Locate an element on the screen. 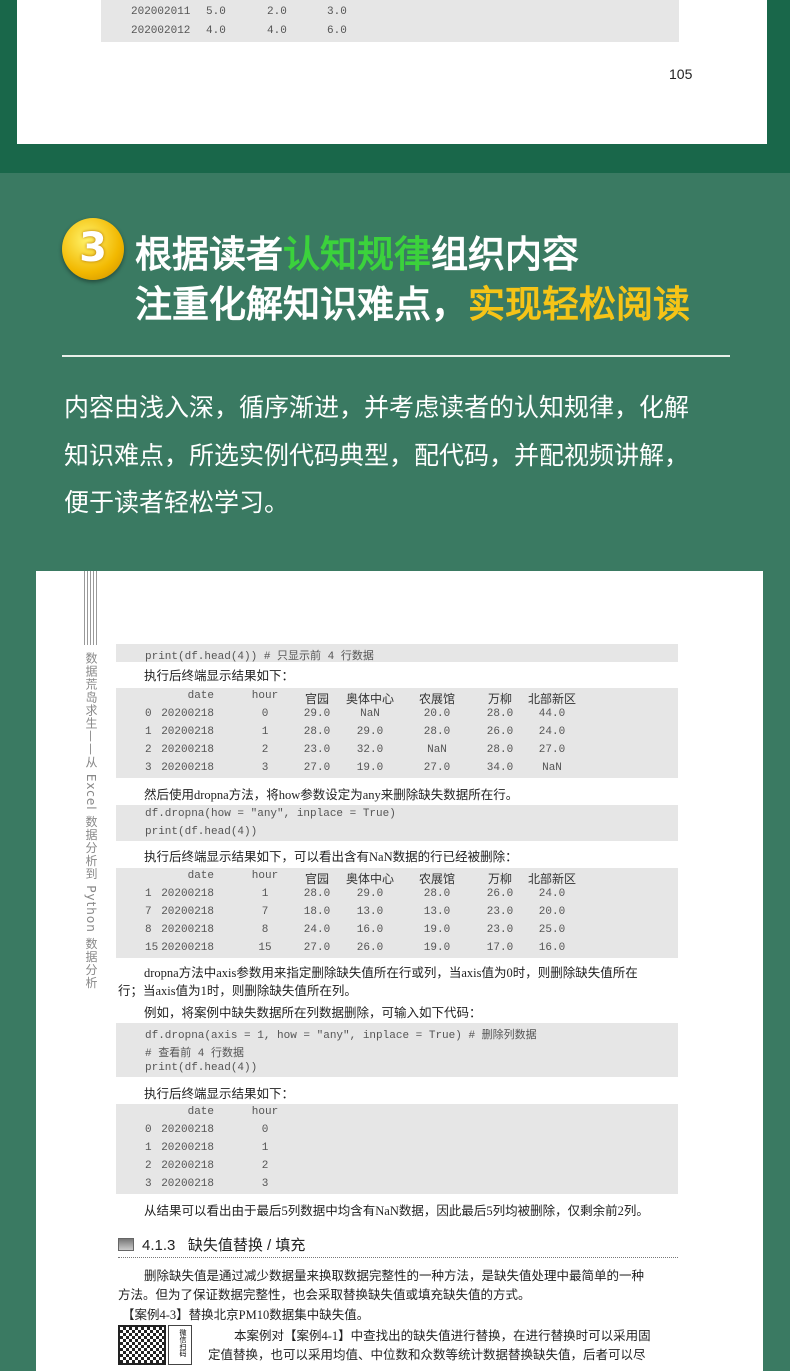 The width and height of the screenshot is (790, 1371). table-header: 农展馆 is located at coordinates (436, 699).